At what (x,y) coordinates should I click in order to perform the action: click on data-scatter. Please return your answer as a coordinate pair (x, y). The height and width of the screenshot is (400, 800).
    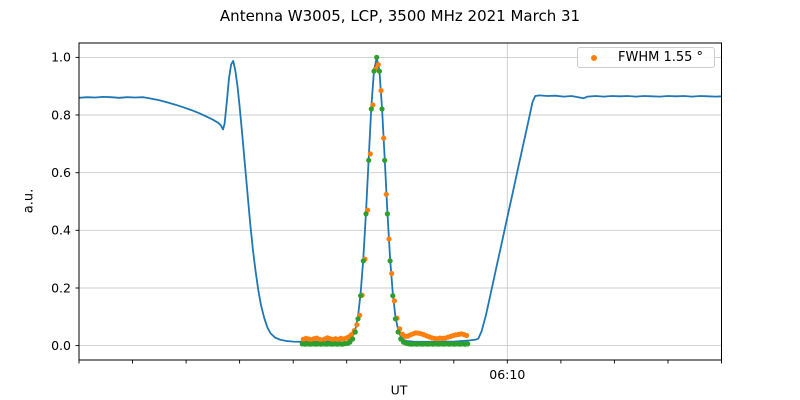
    Looking at the image, I should click on (385, 202).